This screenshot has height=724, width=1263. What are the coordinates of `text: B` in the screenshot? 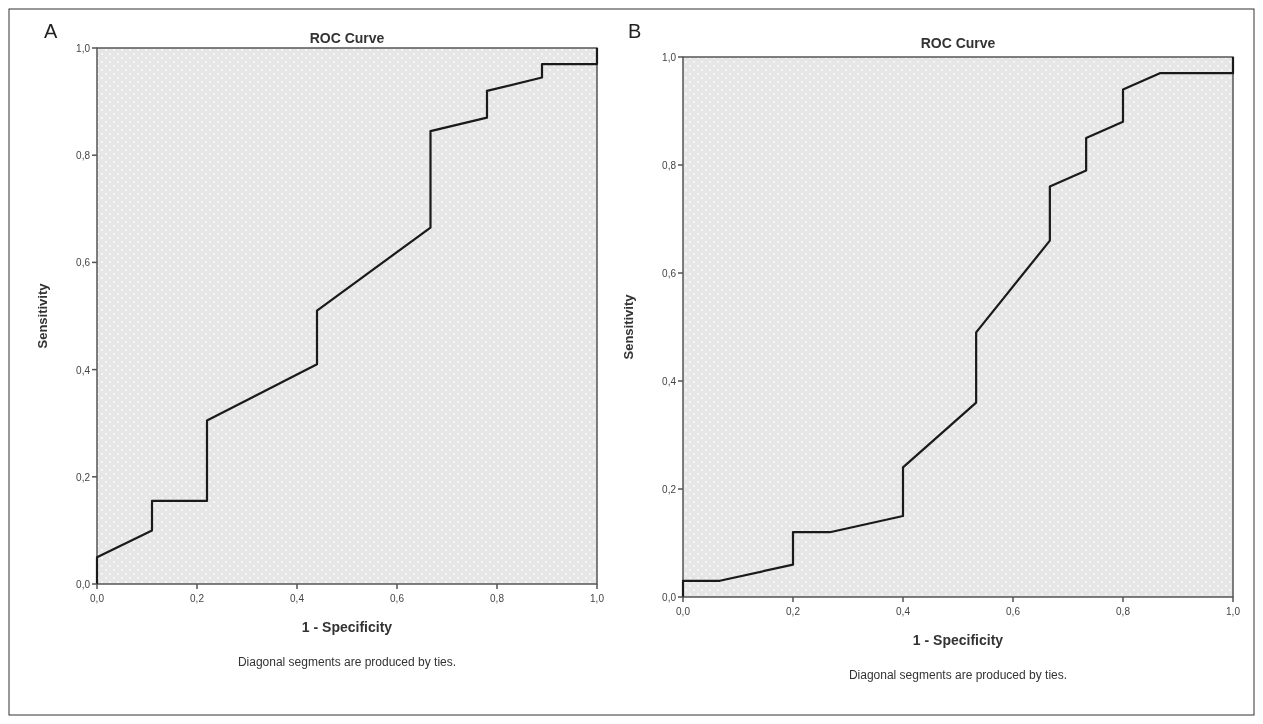 It's located at (635, 31).